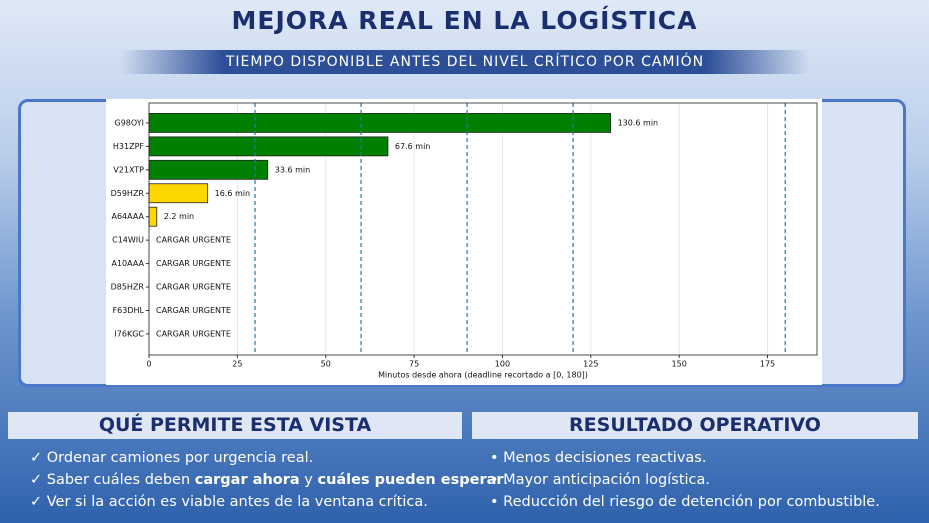 Image resolution: width=929 pixels, height=523 pixels. What do you see at coordinates (127, 216) in the screenshot?
I see `y-tick-label: A64AAA` at bounding box center [127, 216].